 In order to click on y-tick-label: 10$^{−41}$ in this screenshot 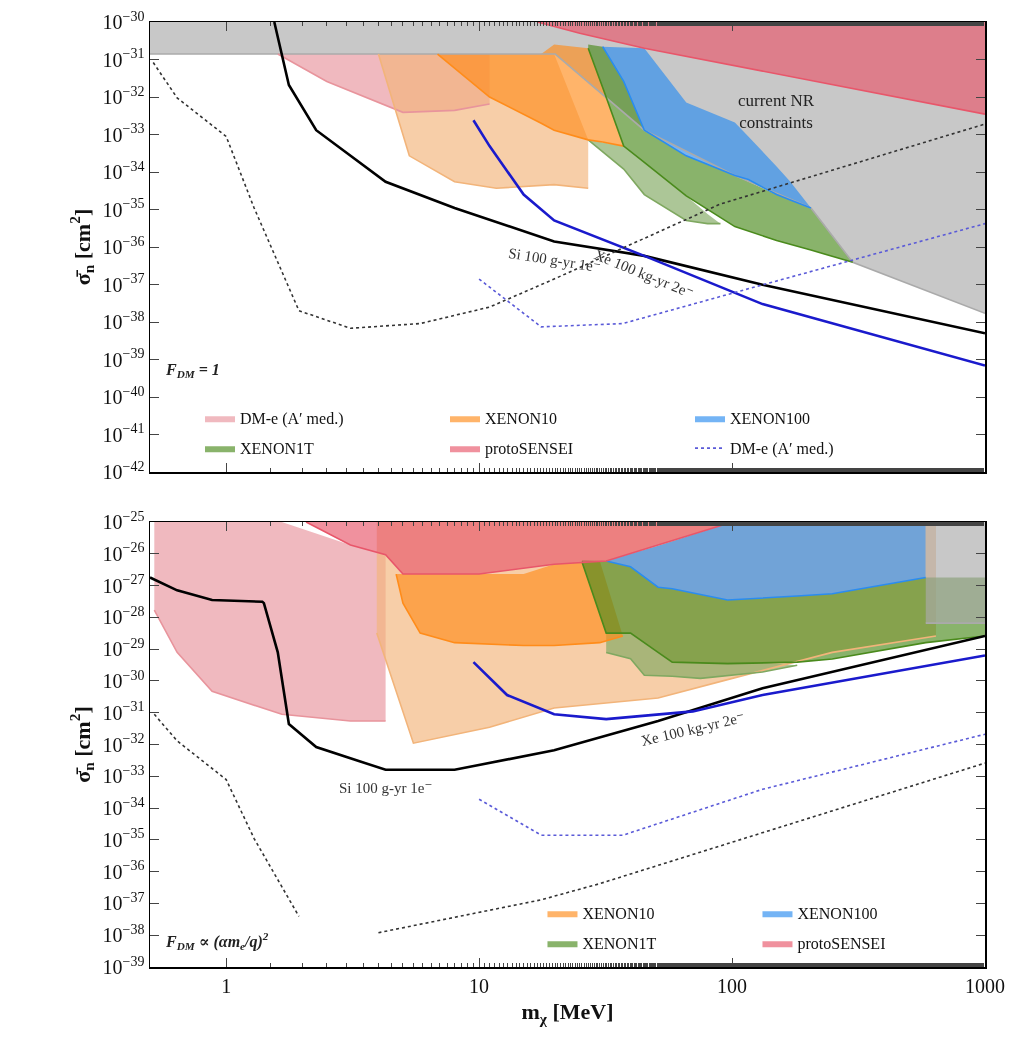, I will do `click(123, 433)`.